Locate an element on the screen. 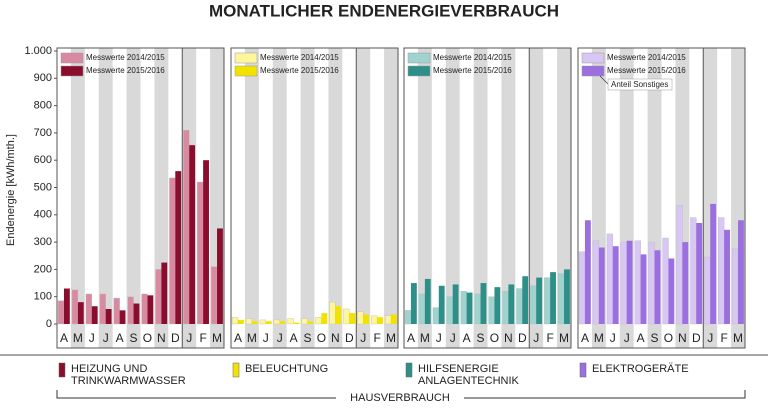  footer-label: TRINKWARMWASSER is located at coordinates (128, 381).